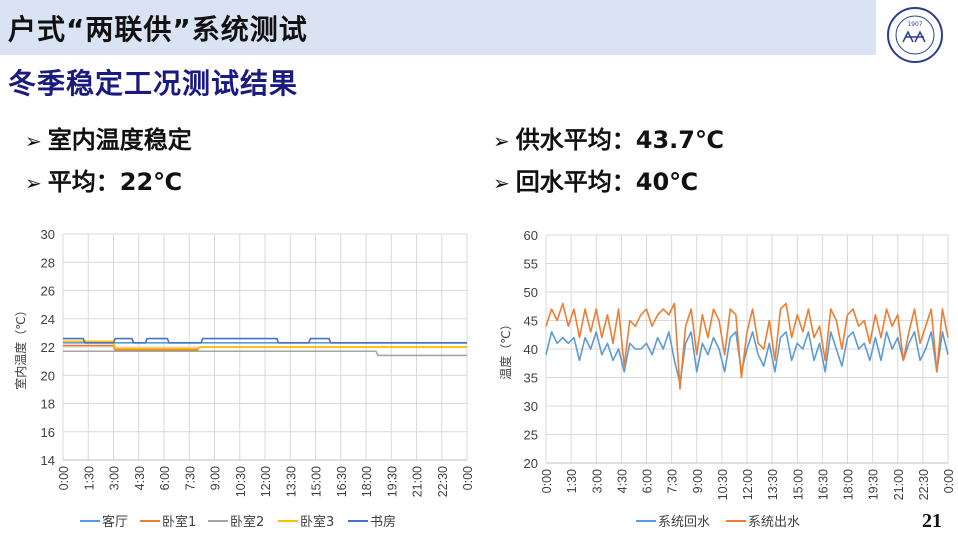  Describe the element at coordinates (684, 522) in the screenshot. I see `legend-label: 系统回水` at that location.